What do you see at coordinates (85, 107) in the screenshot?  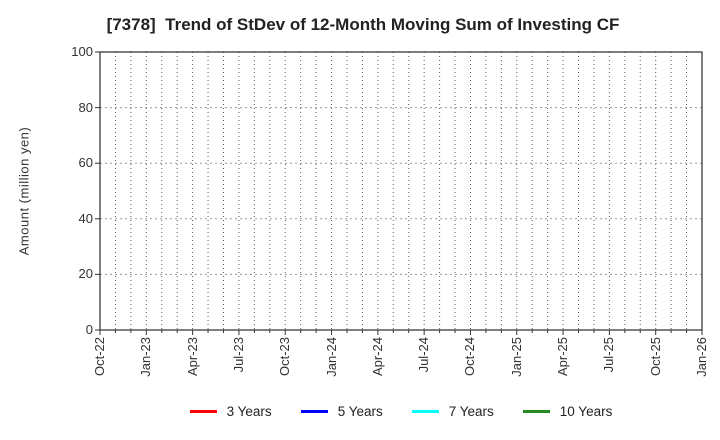 I see `y-tick-label: 80` at bounding box center [85, 107].